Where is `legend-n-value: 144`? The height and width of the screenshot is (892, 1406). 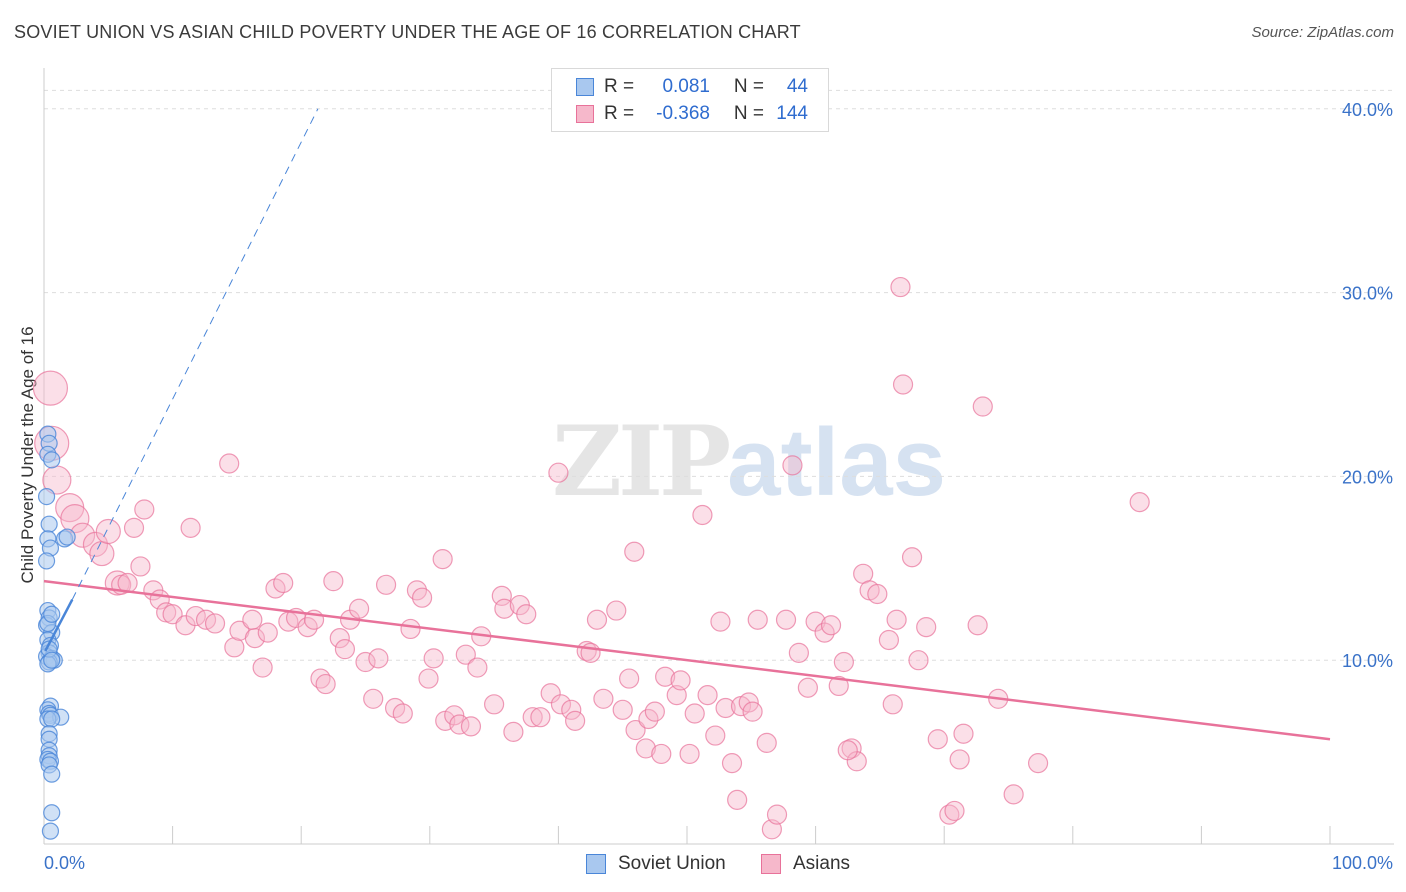
legend-n-value: 144 is located at coordinates (792, 113).